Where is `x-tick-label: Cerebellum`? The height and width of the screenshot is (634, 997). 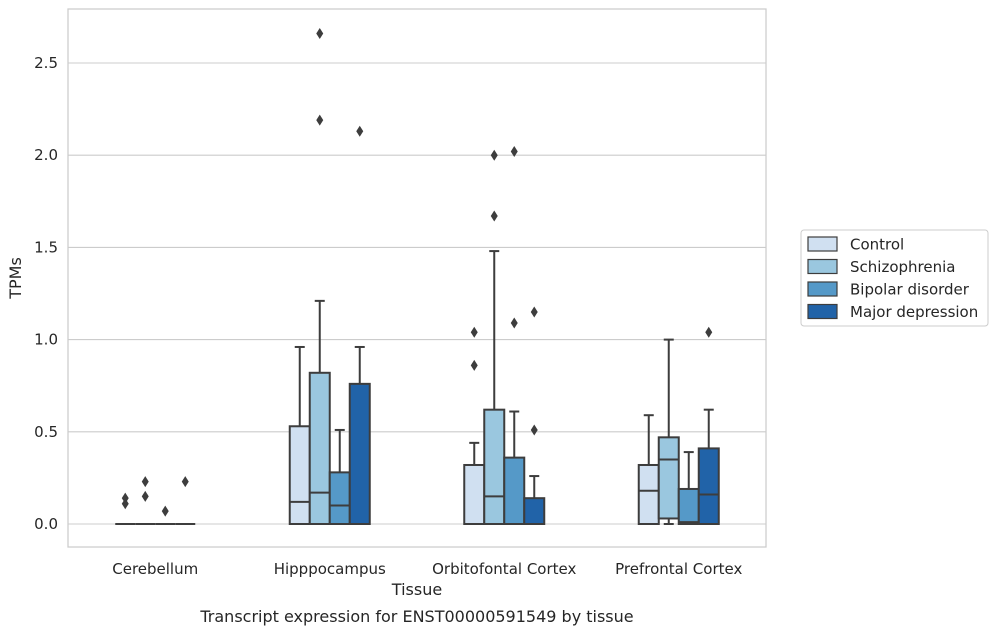 x-tick-label: Cerebellum is located at coordinates (155, 569).